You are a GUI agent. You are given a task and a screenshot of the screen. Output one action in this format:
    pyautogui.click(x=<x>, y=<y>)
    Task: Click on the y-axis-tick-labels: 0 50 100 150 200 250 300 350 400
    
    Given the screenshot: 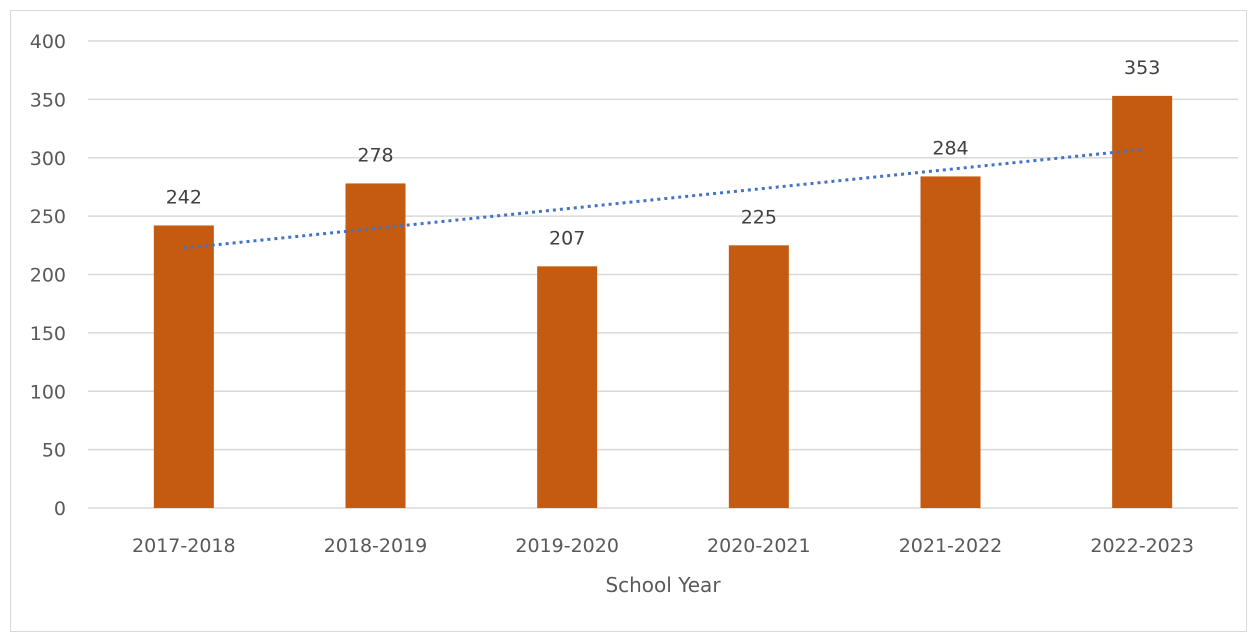 What is the action you would take?
    pyautogui.click(x=48, y=275)
    